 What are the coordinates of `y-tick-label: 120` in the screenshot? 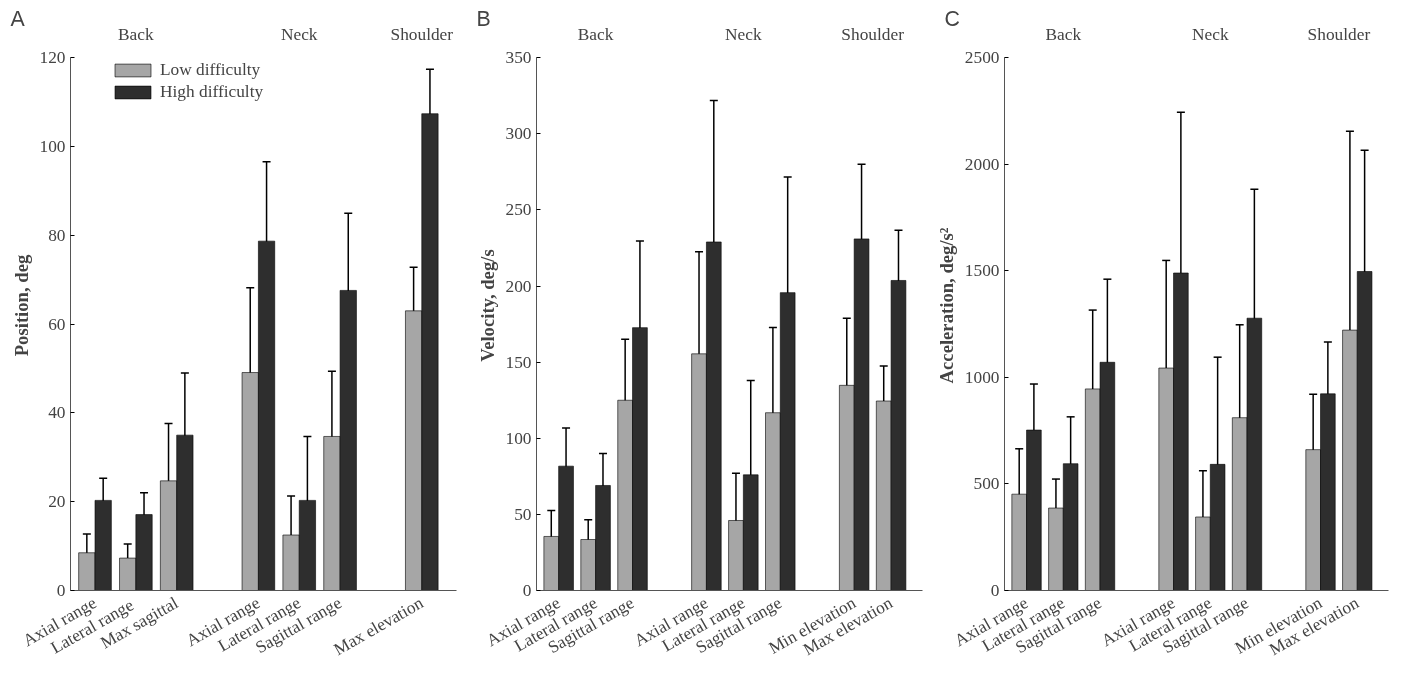 It's located at (52, 58).